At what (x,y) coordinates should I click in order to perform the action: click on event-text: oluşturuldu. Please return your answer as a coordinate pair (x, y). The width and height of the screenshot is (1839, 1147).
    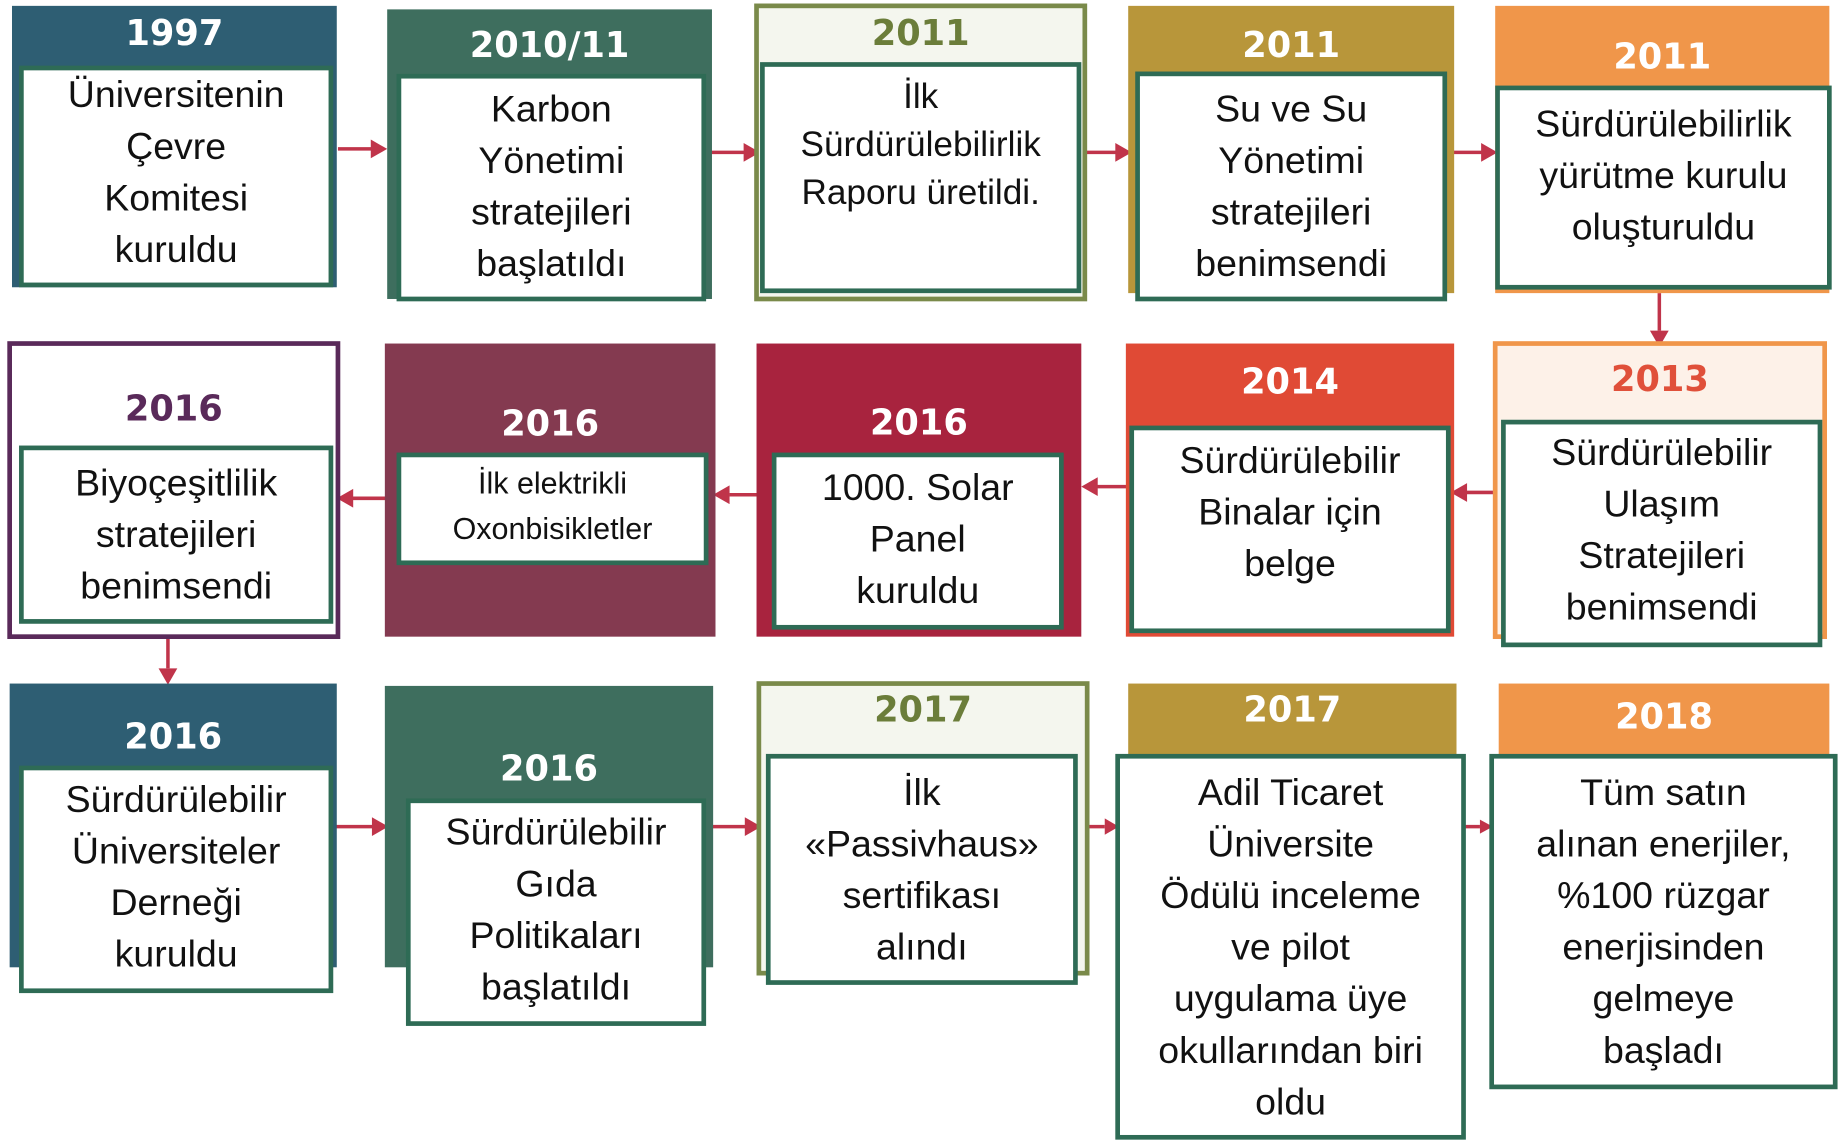
    Looking at the image, I should click on (1663, 227).